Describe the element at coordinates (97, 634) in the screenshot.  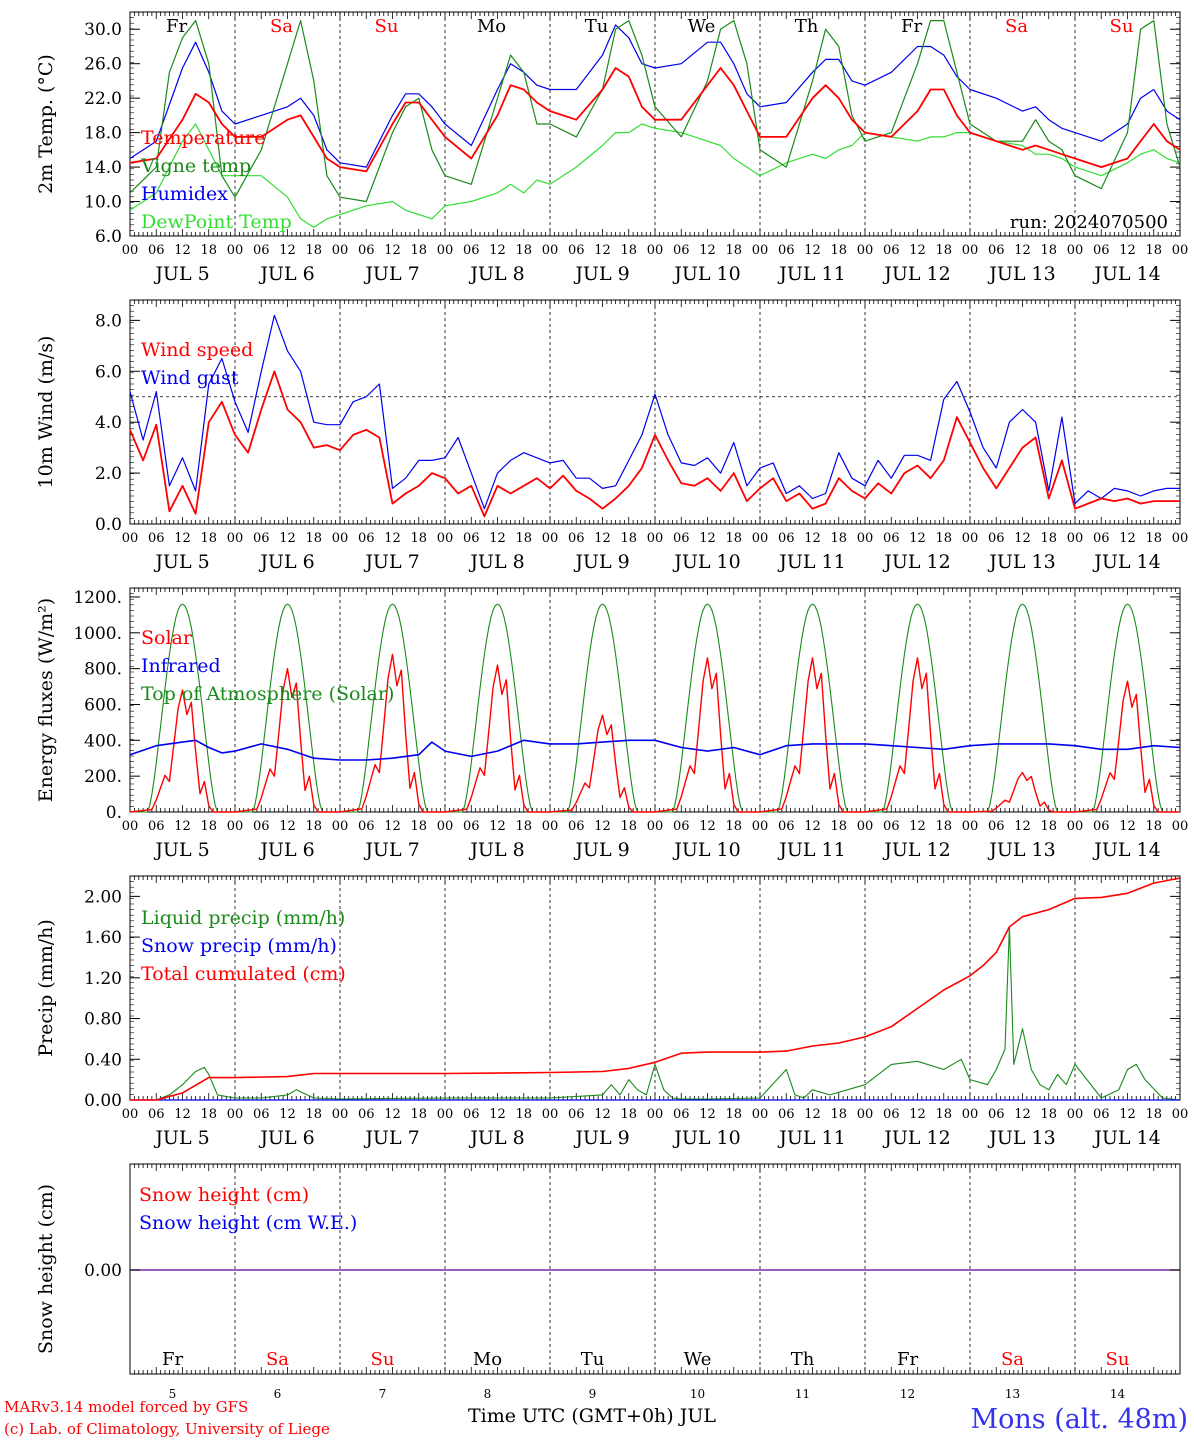
I see `y-tick-label: 1000.` at that location.